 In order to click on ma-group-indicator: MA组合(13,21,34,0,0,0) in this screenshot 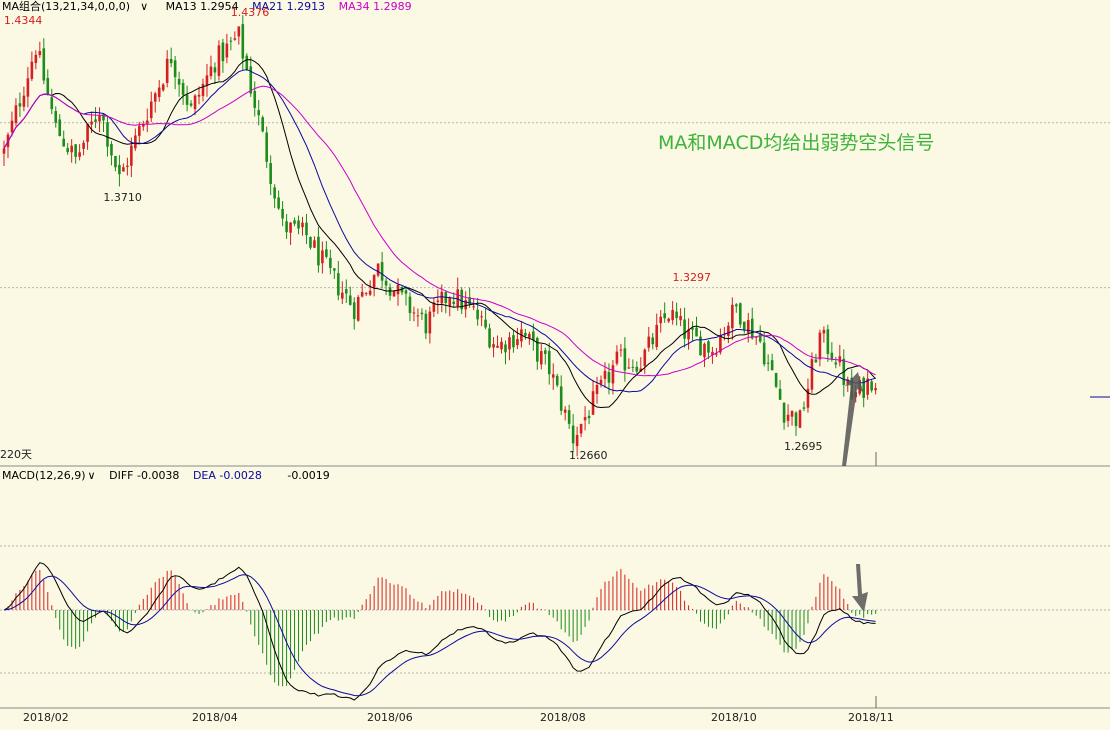, I will do `click(66, 6)`.